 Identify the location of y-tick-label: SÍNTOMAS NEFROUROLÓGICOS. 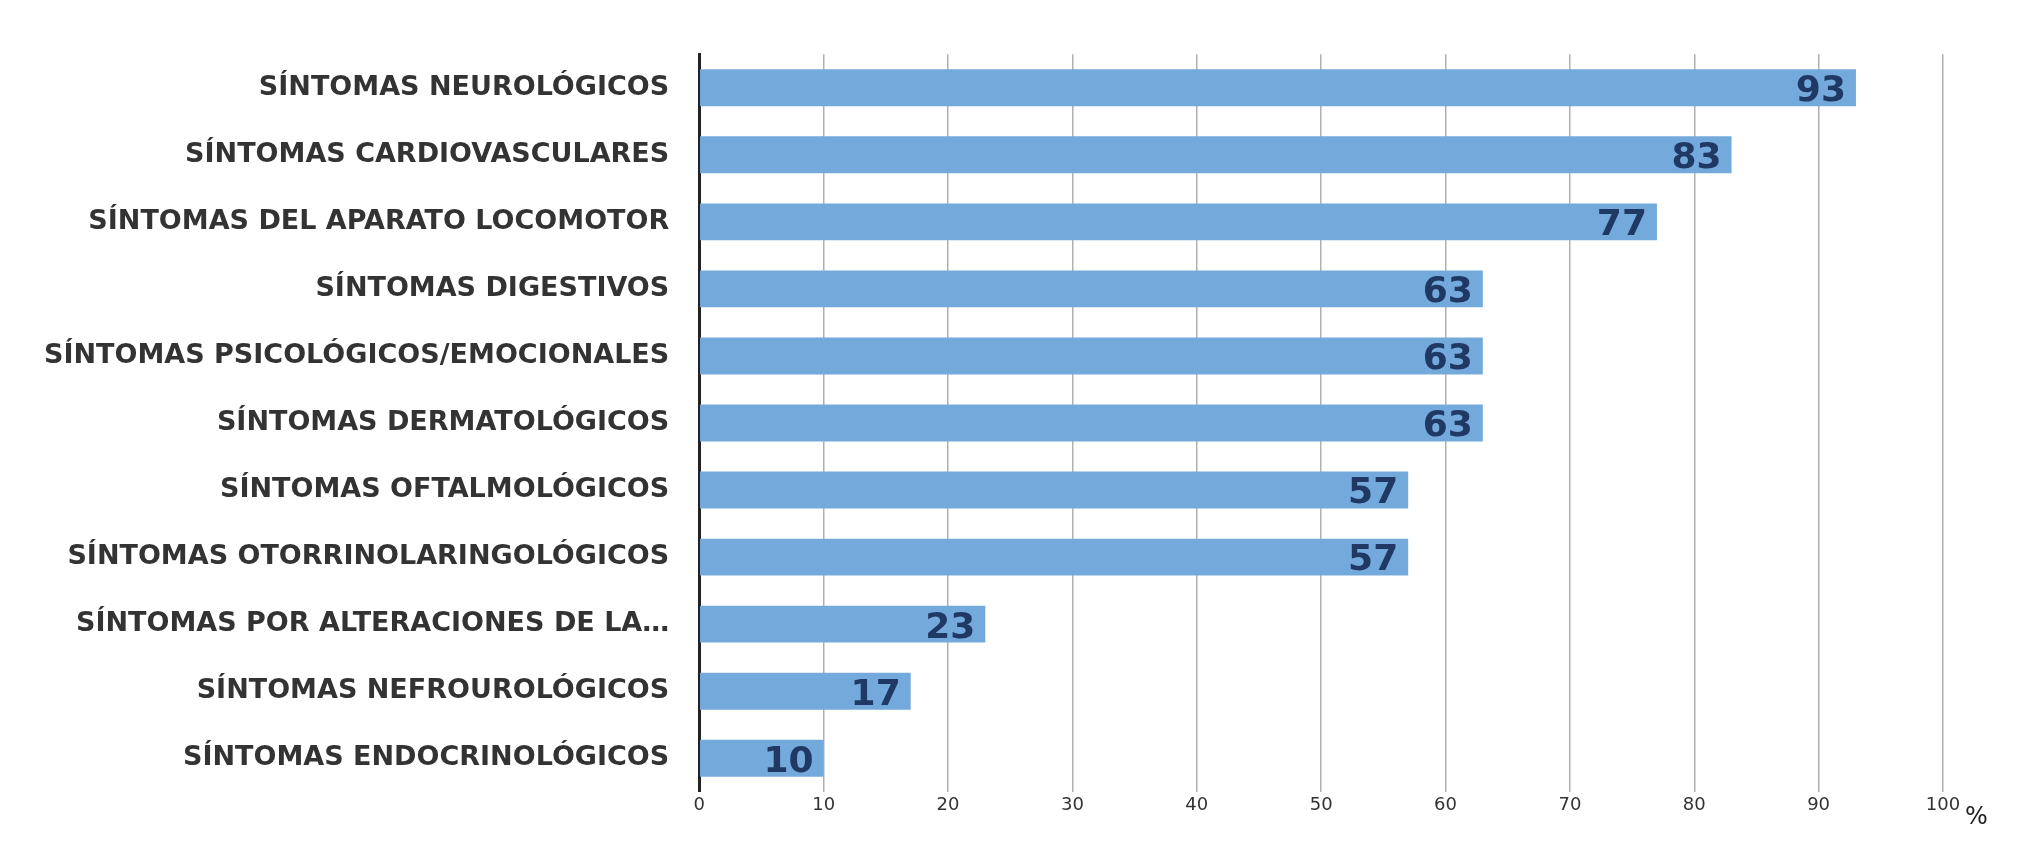
(433, 689).